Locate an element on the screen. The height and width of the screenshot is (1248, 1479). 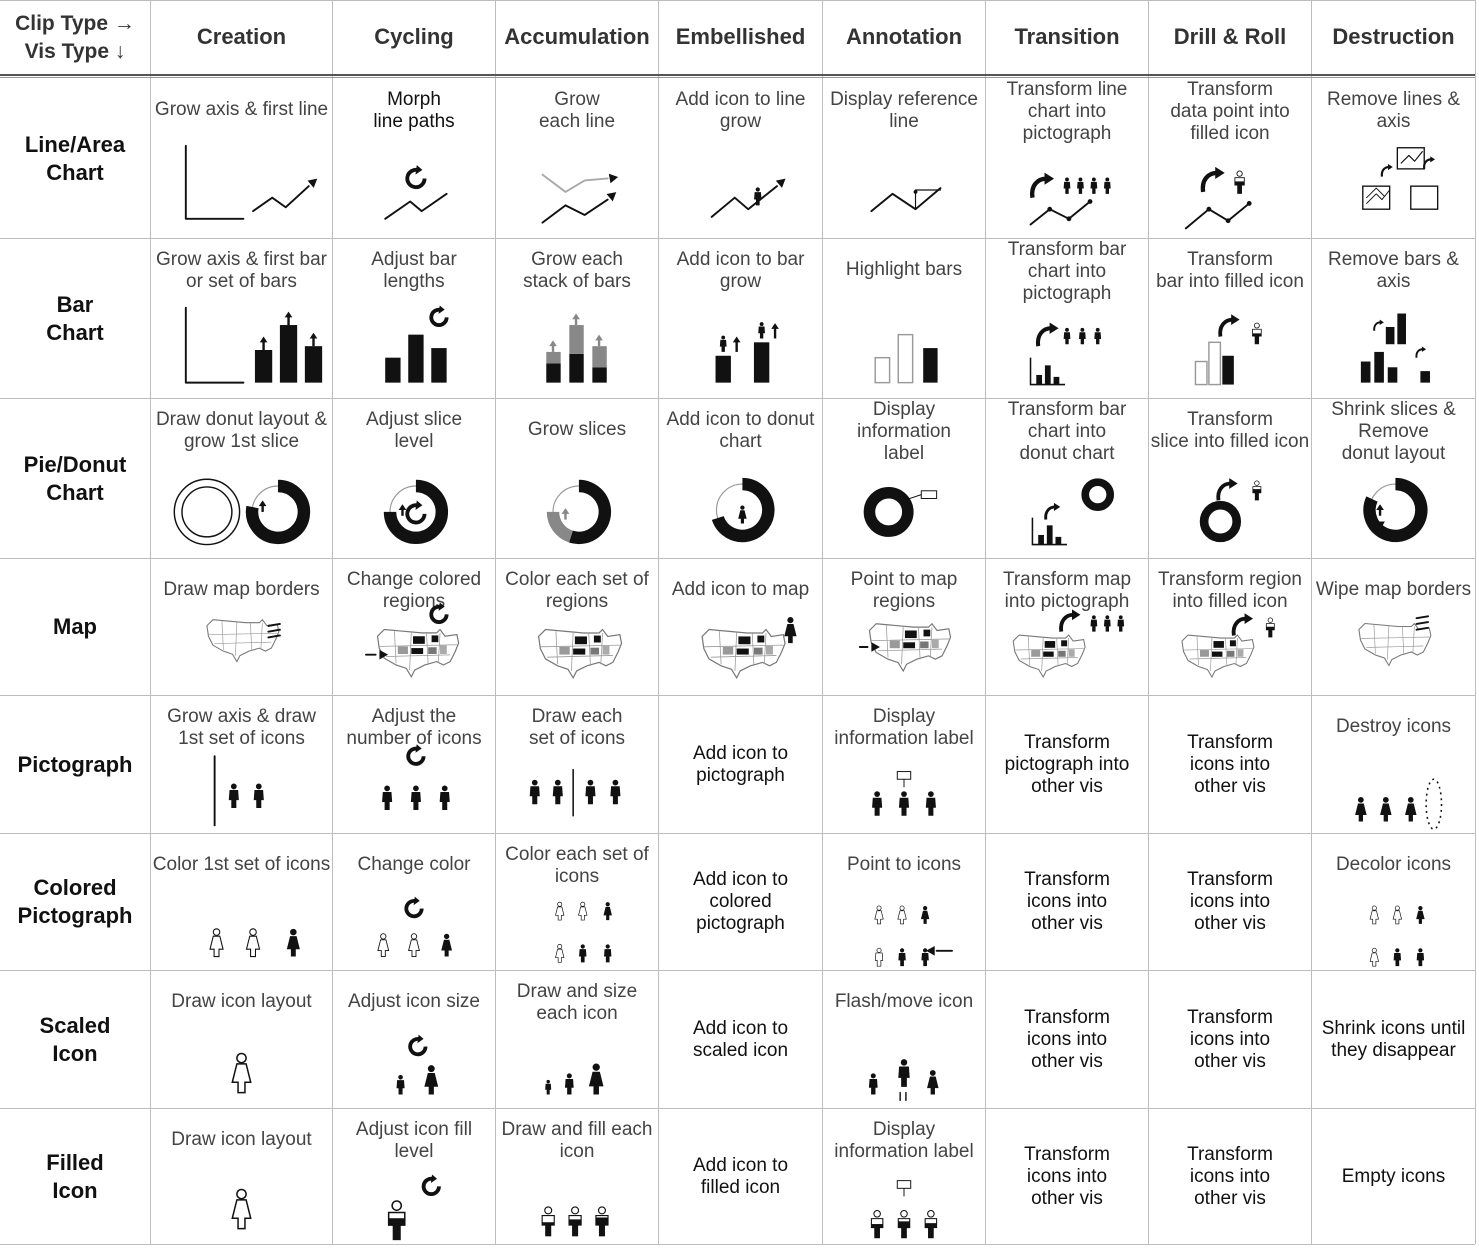
line-grow-icon is located at coordinates (580, 198).